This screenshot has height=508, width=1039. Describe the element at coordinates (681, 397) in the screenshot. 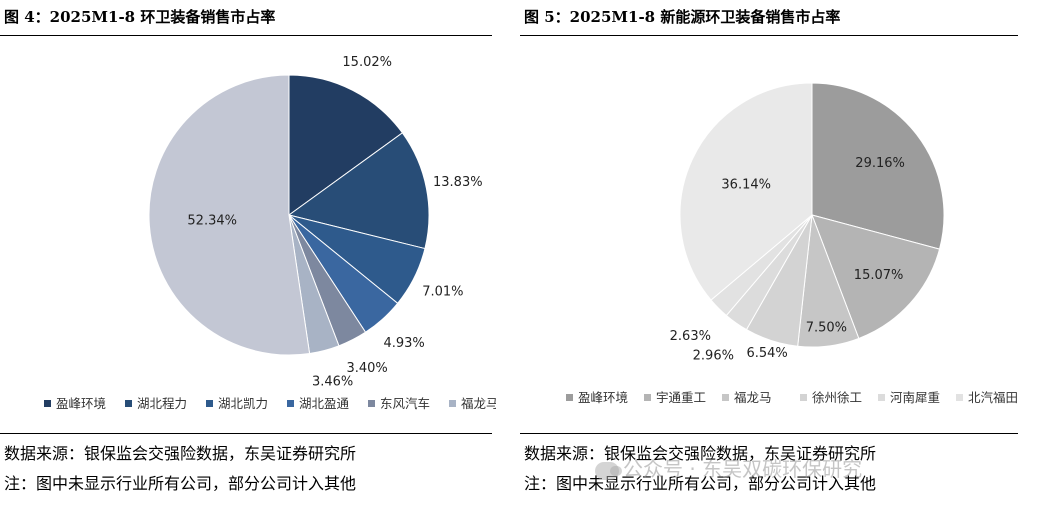

I see `legend-entry: 宇通重工` at that location.